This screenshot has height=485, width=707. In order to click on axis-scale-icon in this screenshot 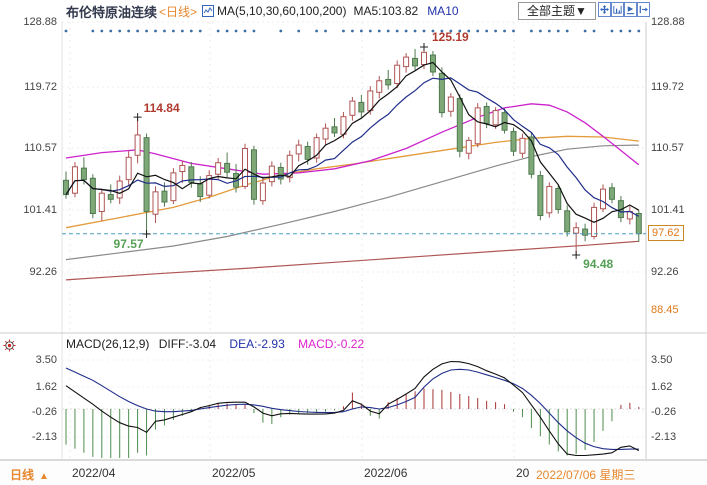, I will do `click(617, 9)`.